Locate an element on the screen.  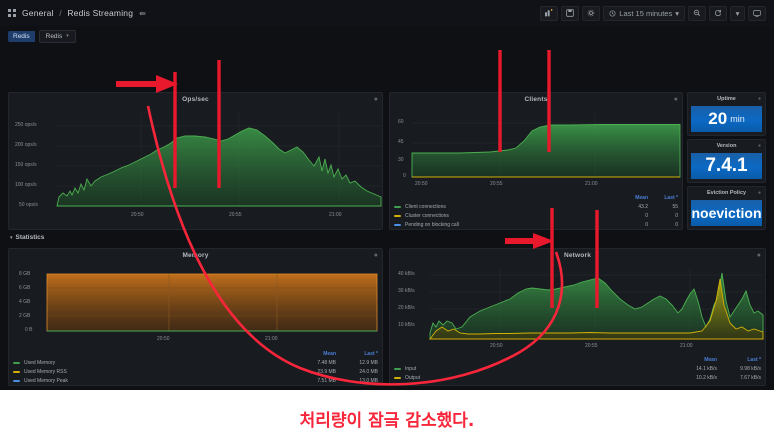
clients-xtick-2: 21:00 is located at coordinates (591, 184).